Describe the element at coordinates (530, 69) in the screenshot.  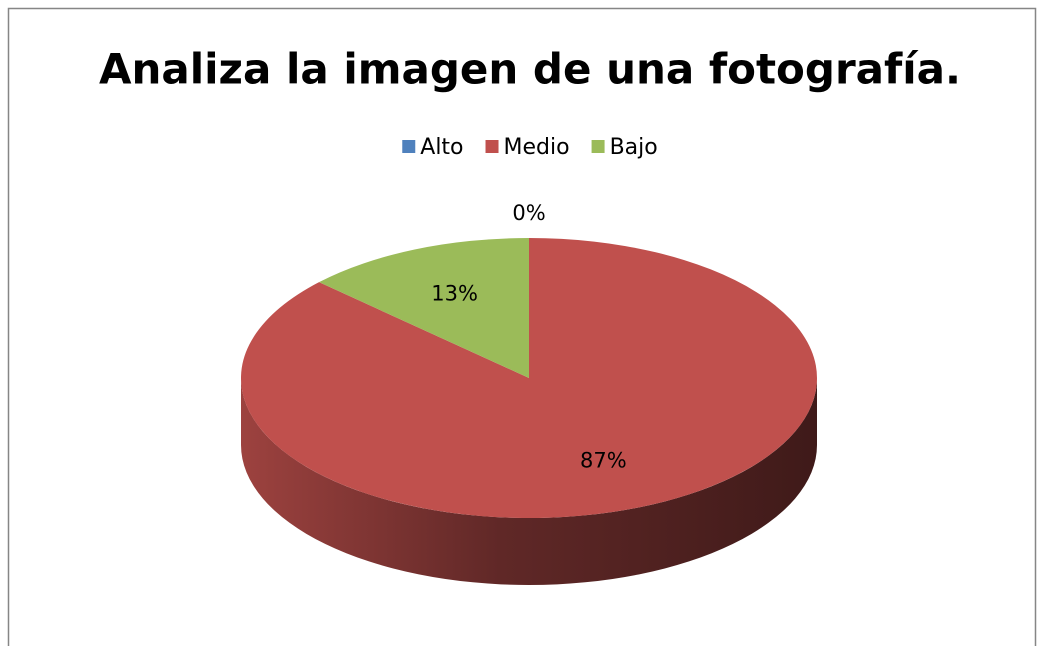
I see `chart-title: Analiza la imagen de una fotografía.` at that location.